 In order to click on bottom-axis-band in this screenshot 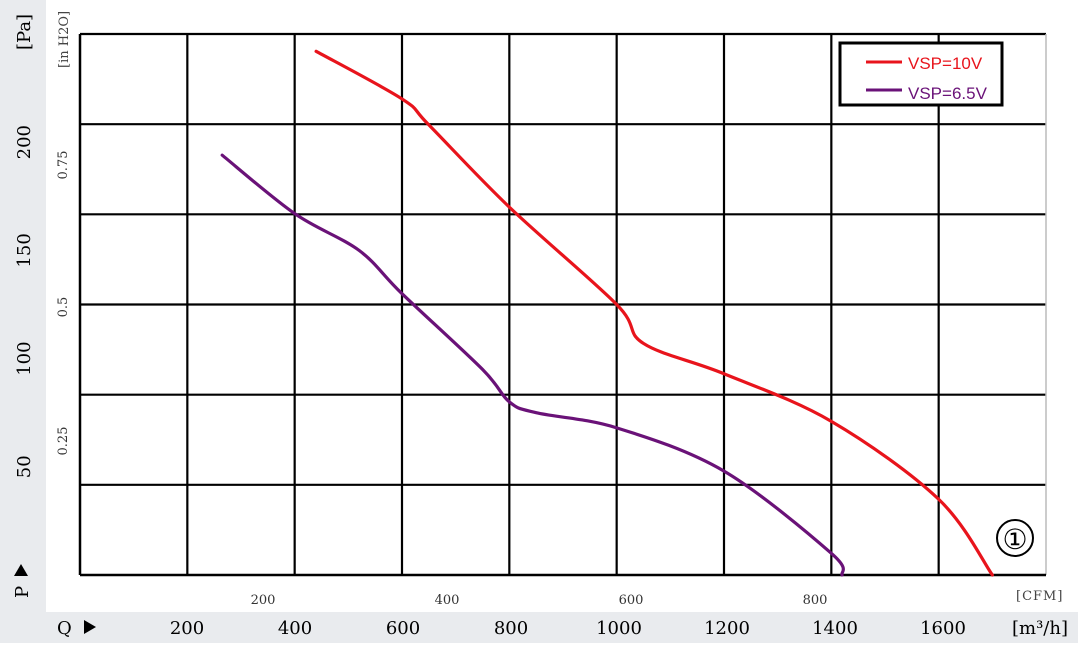, I will do `click(539, 627)`.